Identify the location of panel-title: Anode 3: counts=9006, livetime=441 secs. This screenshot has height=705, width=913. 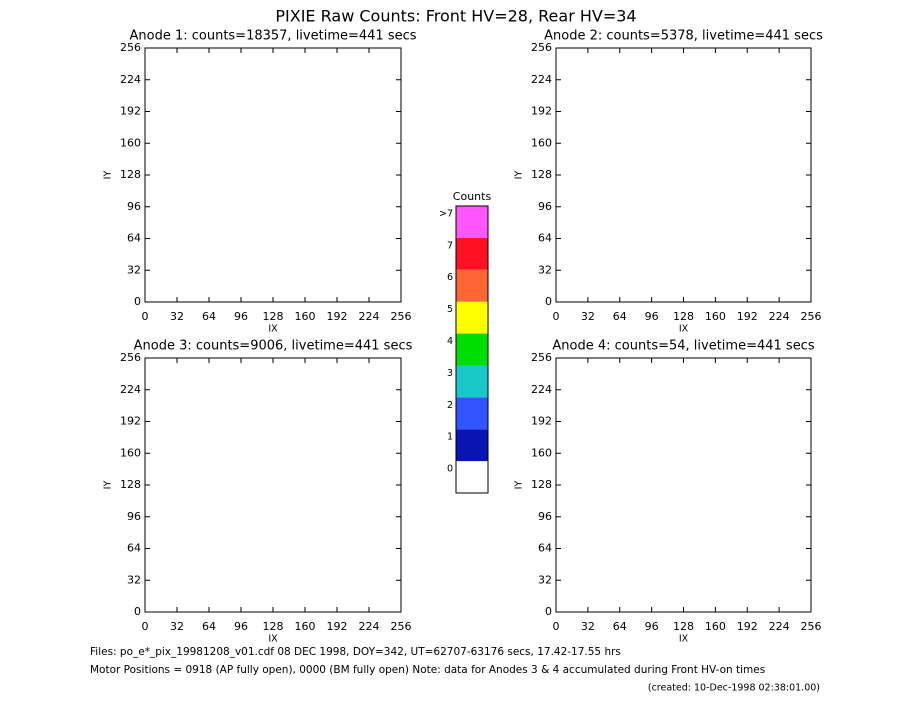
(273, 346).